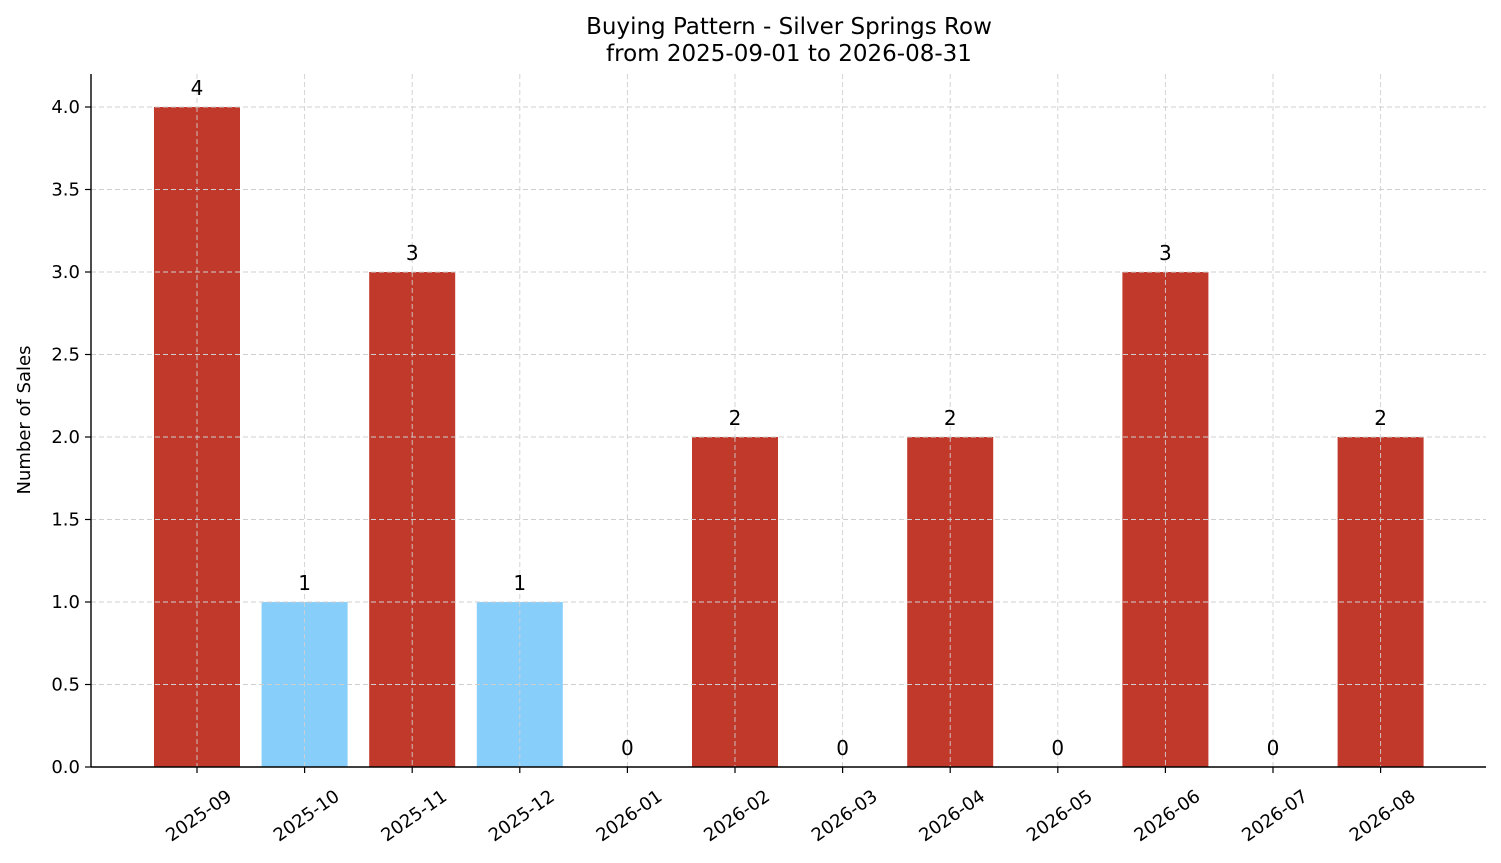 The width and height of the screenshot is (1501, 863). I want to click on y-tick-label: 3.5, so click(65, 190).